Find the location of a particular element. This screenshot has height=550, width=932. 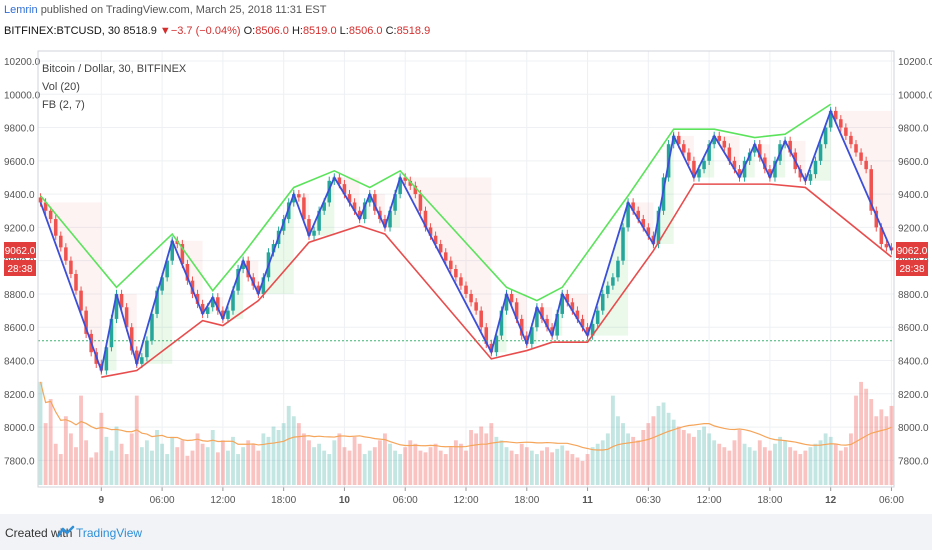

y-tick-left: 8200.0 is located at coordinates (19, 395).